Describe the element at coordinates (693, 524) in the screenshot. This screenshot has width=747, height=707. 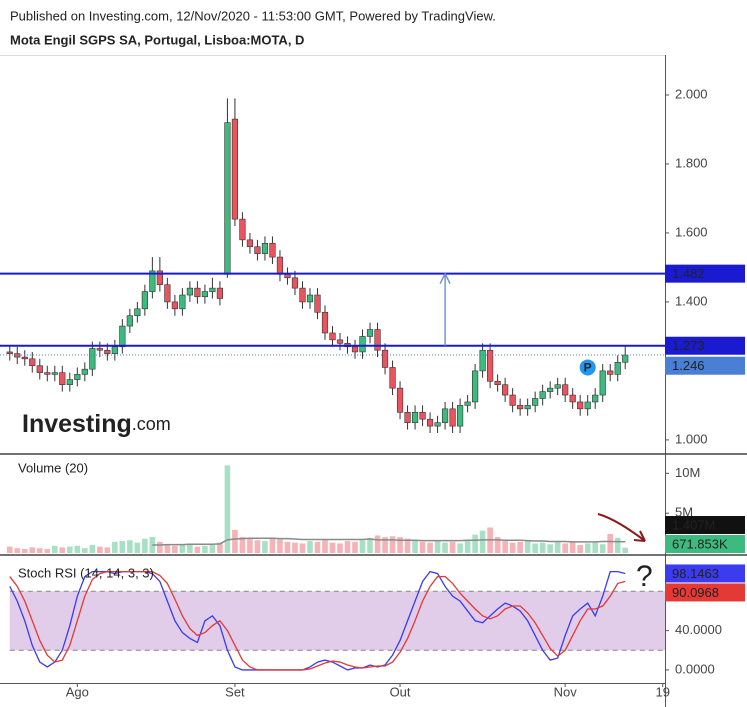
I see `value-label: 1.407M` at that location.